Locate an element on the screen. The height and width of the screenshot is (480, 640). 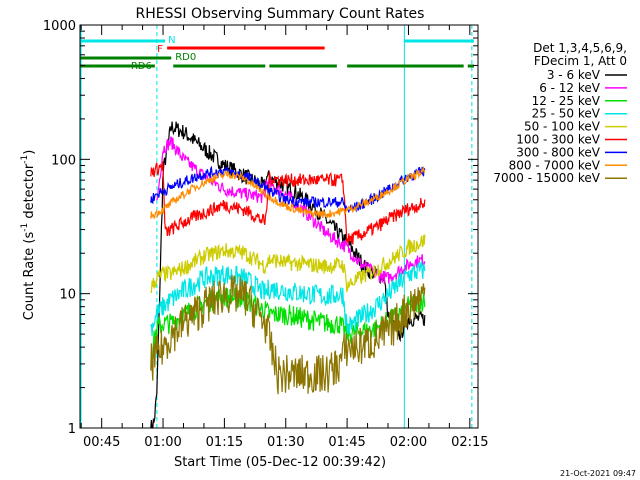
legend-label-3-6-kev: 3 - 6 keV is located at coordinates (574, 75).